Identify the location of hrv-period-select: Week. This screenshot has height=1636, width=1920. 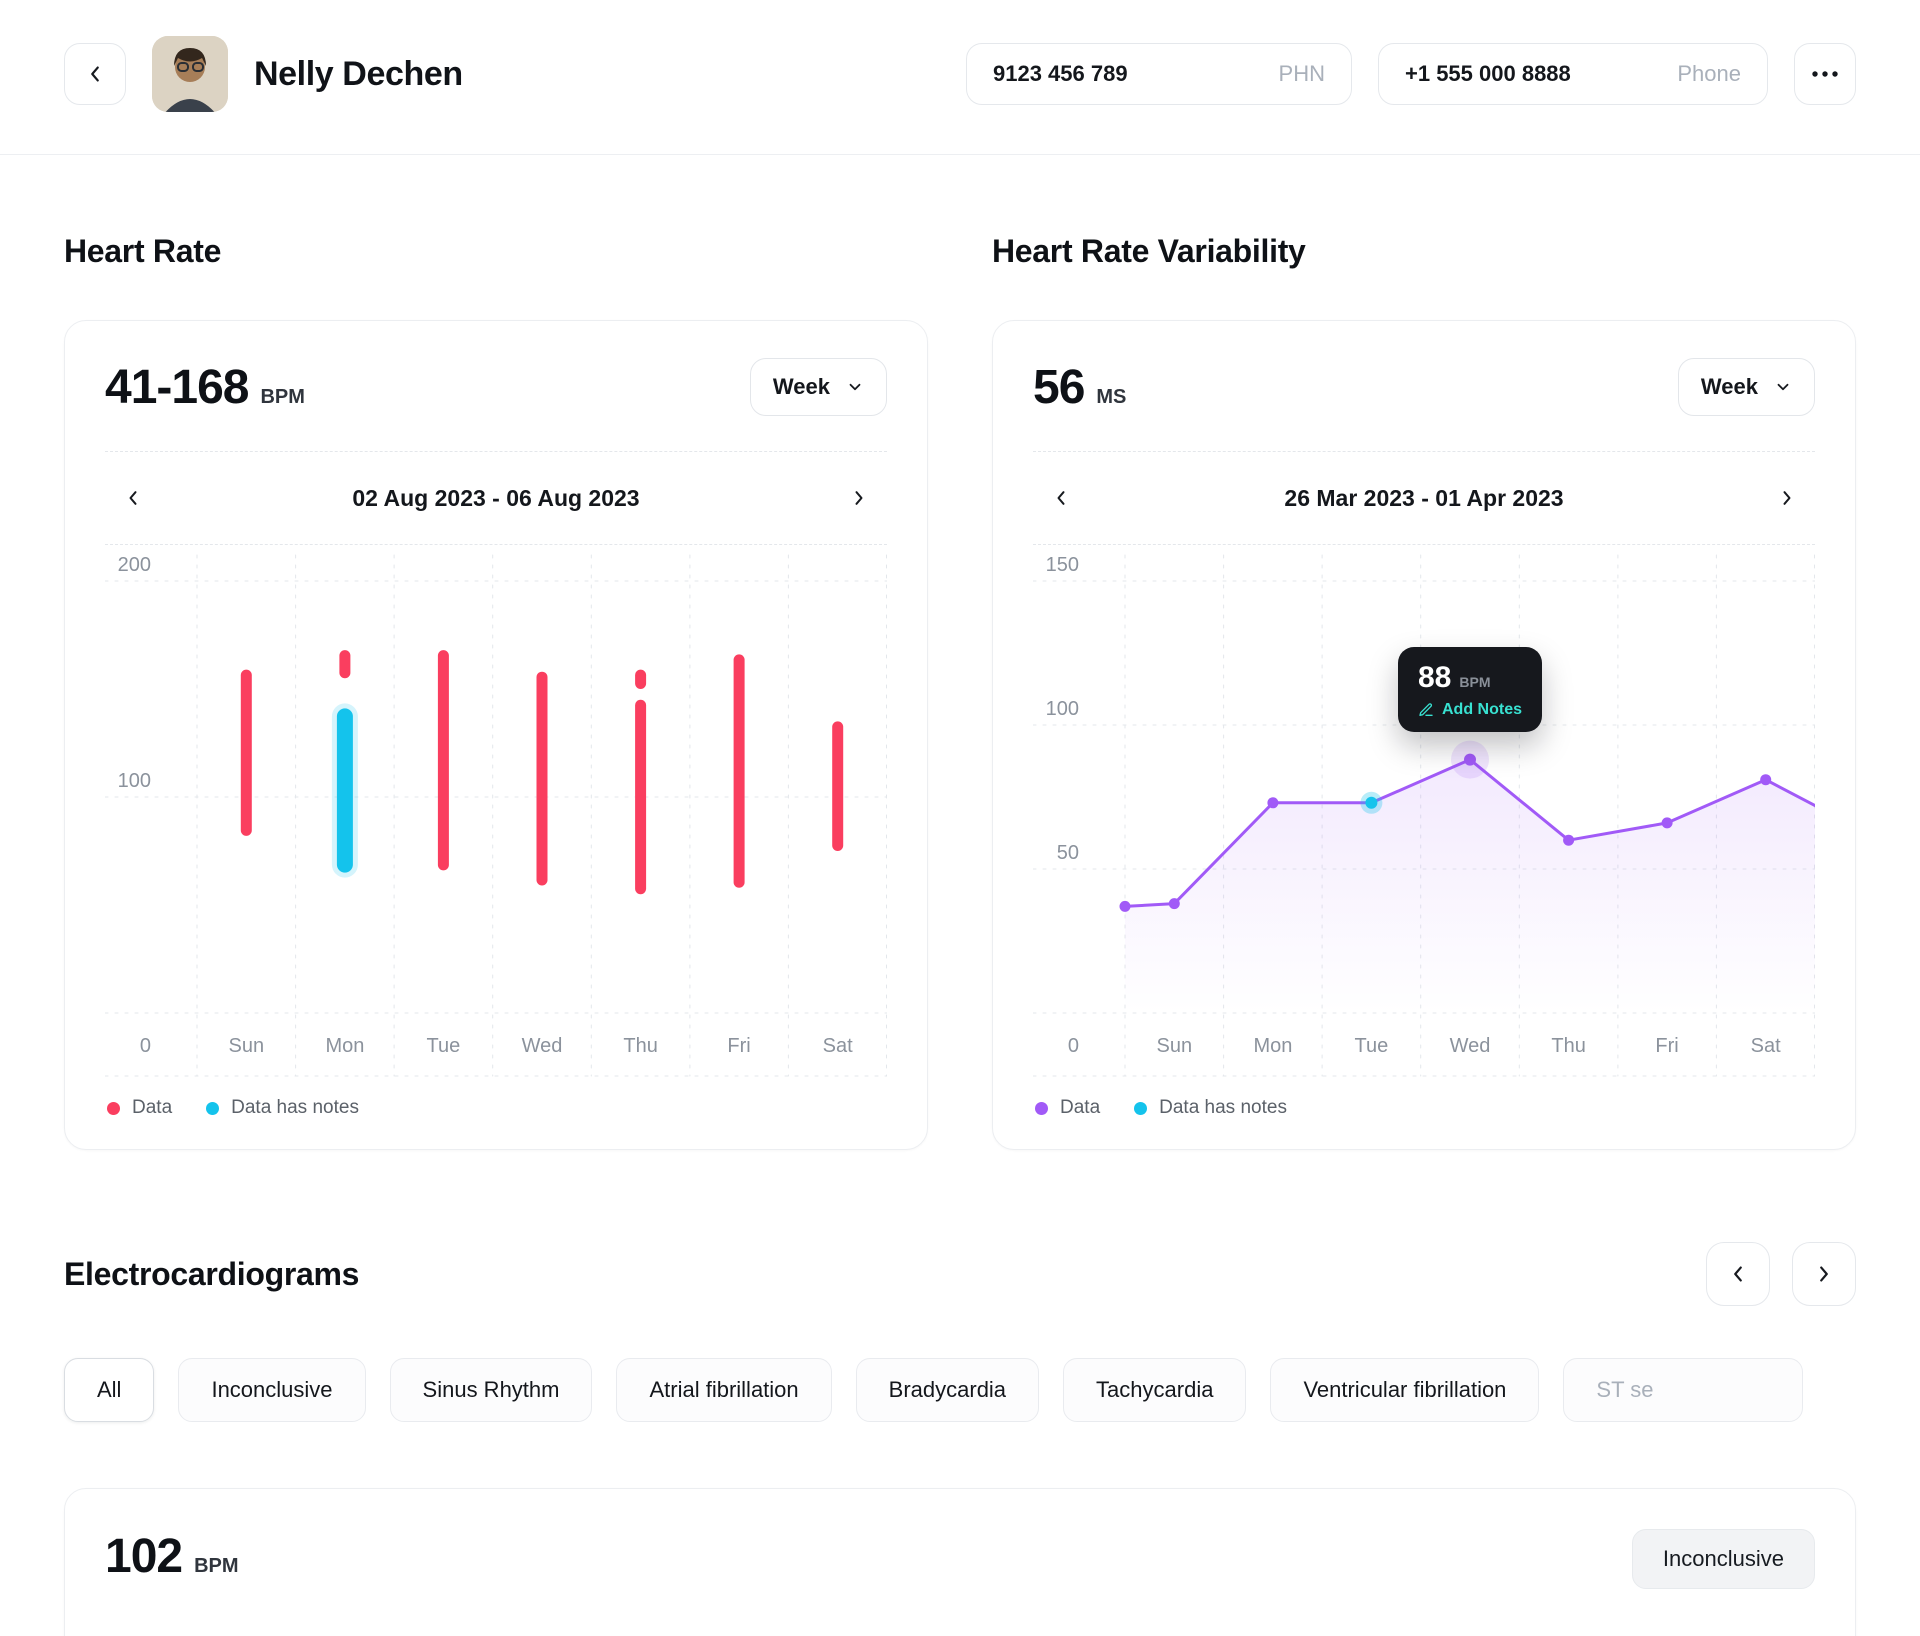
(1746, 387).